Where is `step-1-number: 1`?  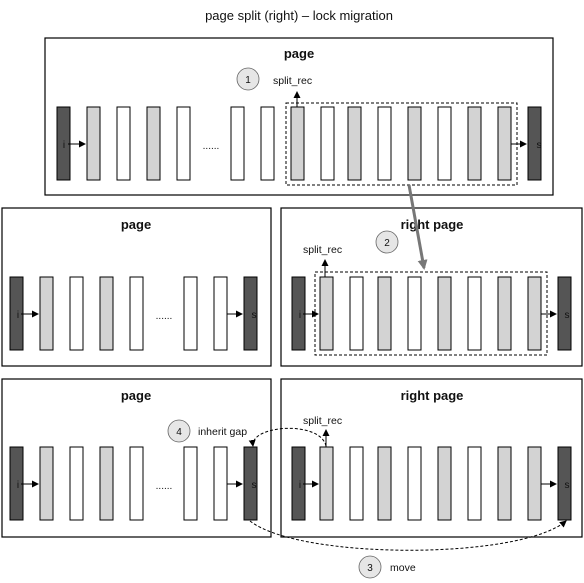 step-1-number: 1 is located at coordinates (248, 80).